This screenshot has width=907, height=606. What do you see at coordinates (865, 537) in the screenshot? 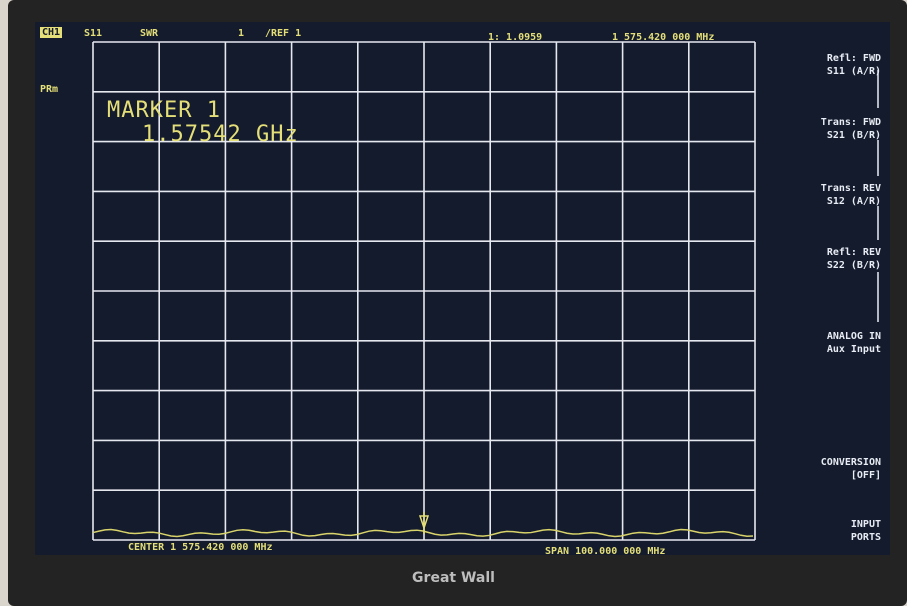
I see `softkey-label: PORTS` at bounding box center [865, 537].